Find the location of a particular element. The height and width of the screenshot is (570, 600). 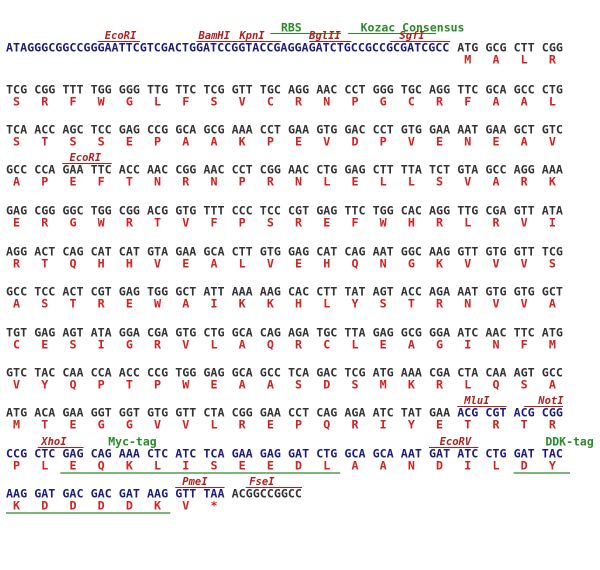

codon: CTA is located at coordinates (467, 373).